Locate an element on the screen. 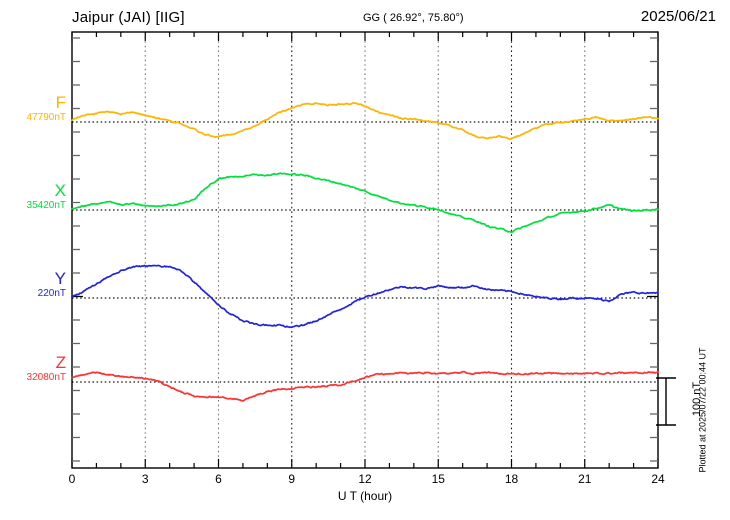 The width and height of the screenshot is (730, 520). observation-date: 2025/06/21 is located at coordinates (678, 16).